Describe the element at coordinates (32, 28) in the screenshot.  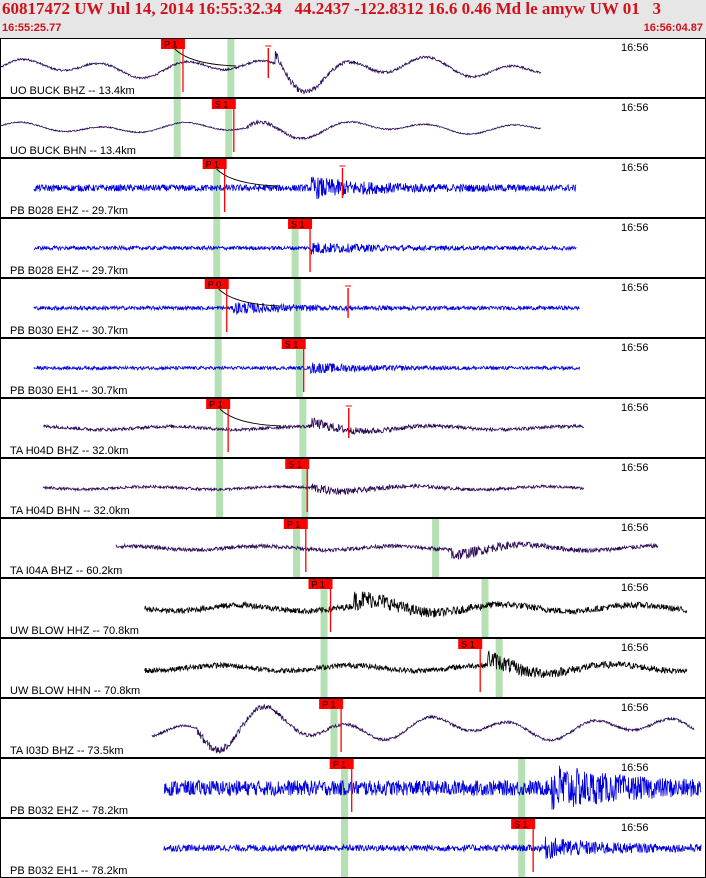
I see `window-start-time: 16:55:25.77` at that location.